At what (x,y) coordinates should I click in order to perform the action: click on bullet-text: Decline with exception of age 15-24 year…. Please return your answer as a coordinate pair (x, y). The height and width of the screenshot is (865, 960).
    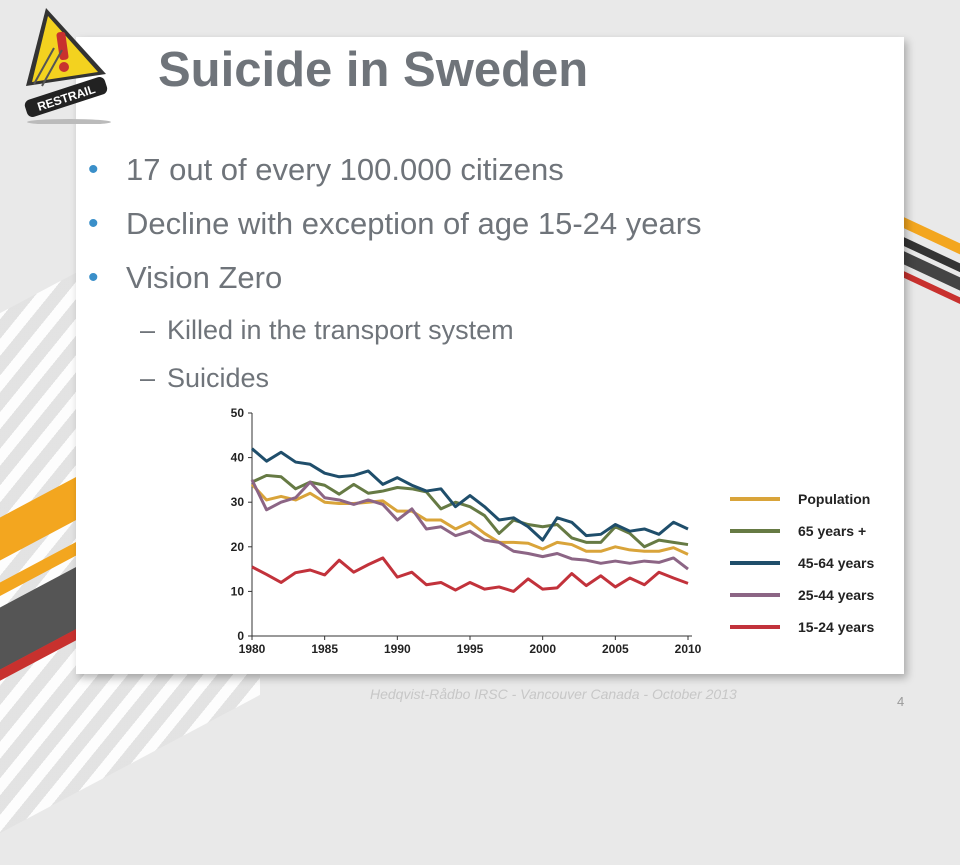
    Looking at the image, I should click on (414, 223).